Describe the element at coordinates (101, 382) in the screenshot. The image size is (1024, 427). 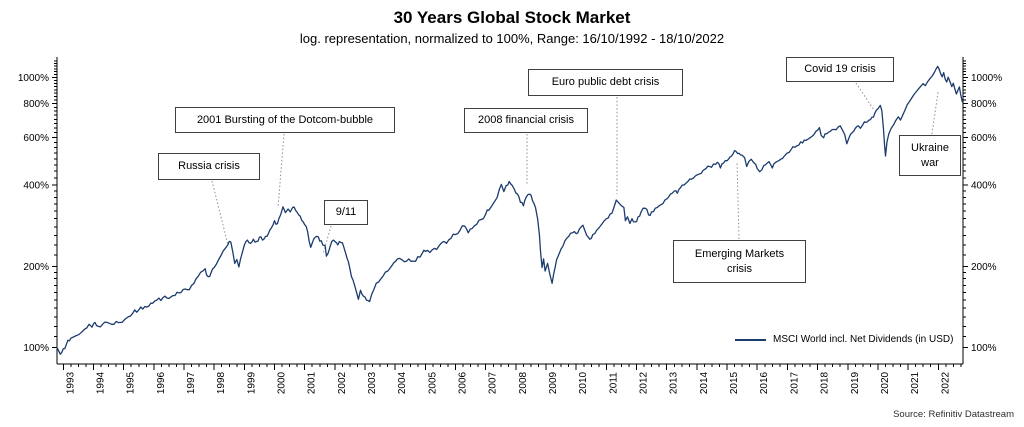
I see `svg-text: 1994` at that location.